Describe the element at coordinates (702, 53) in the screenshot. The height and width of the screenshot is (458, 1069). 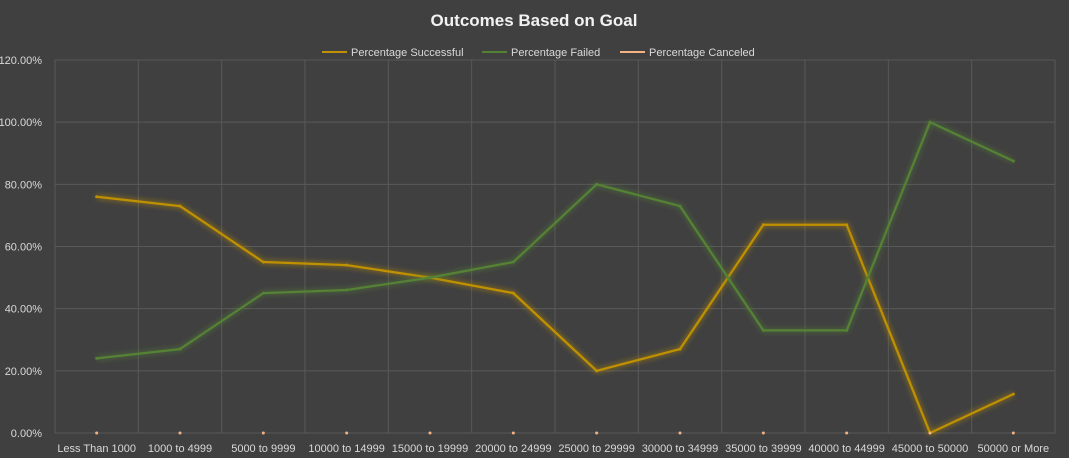
I see `legend-label: Percentage Canceled` at that location.